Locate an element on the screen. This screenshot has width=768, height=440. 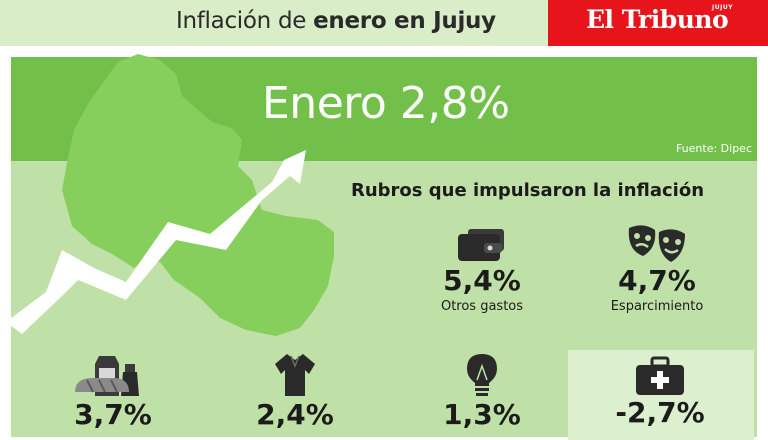
item-vivienda: 1,3% is located at coordinates (482, 392).